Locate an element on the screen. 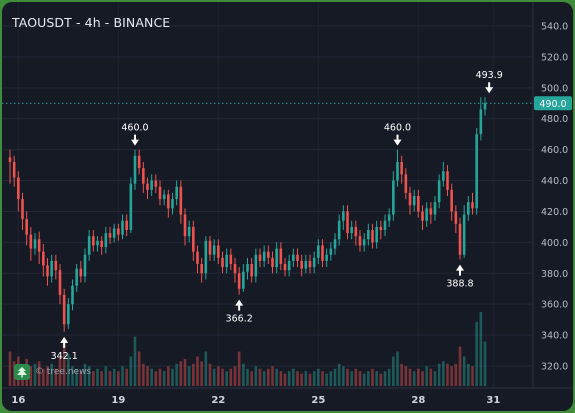 The height and width of the screenshot is (413, 575). arrow-shaft is located at coordinates (239, 307).